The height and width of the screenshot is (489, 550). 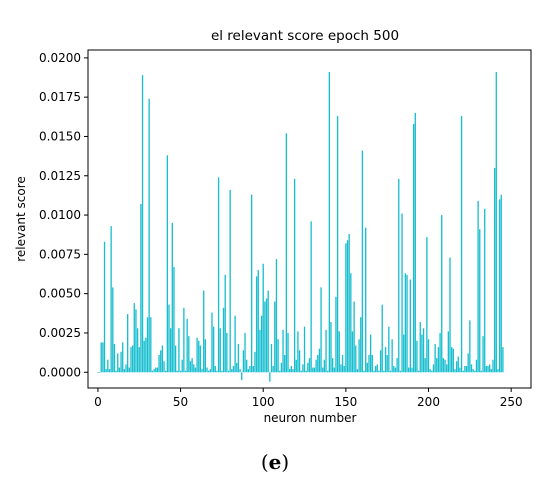 What do you see at coordinates (60, 97) in the screenshot?
I see `y-tick-label: 0.0175` at bounding box center [60, 97].